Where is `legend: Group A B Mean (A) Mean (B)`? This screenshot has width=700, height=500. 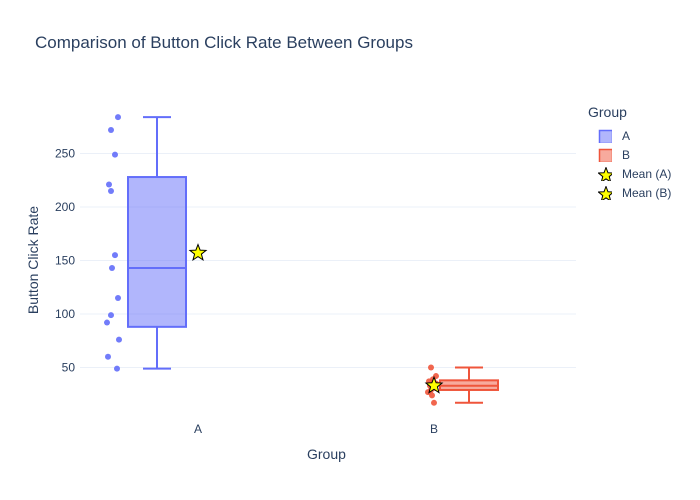 legend: Group A B Mean (A) Mean (B) is located at coordinates (629, 153).